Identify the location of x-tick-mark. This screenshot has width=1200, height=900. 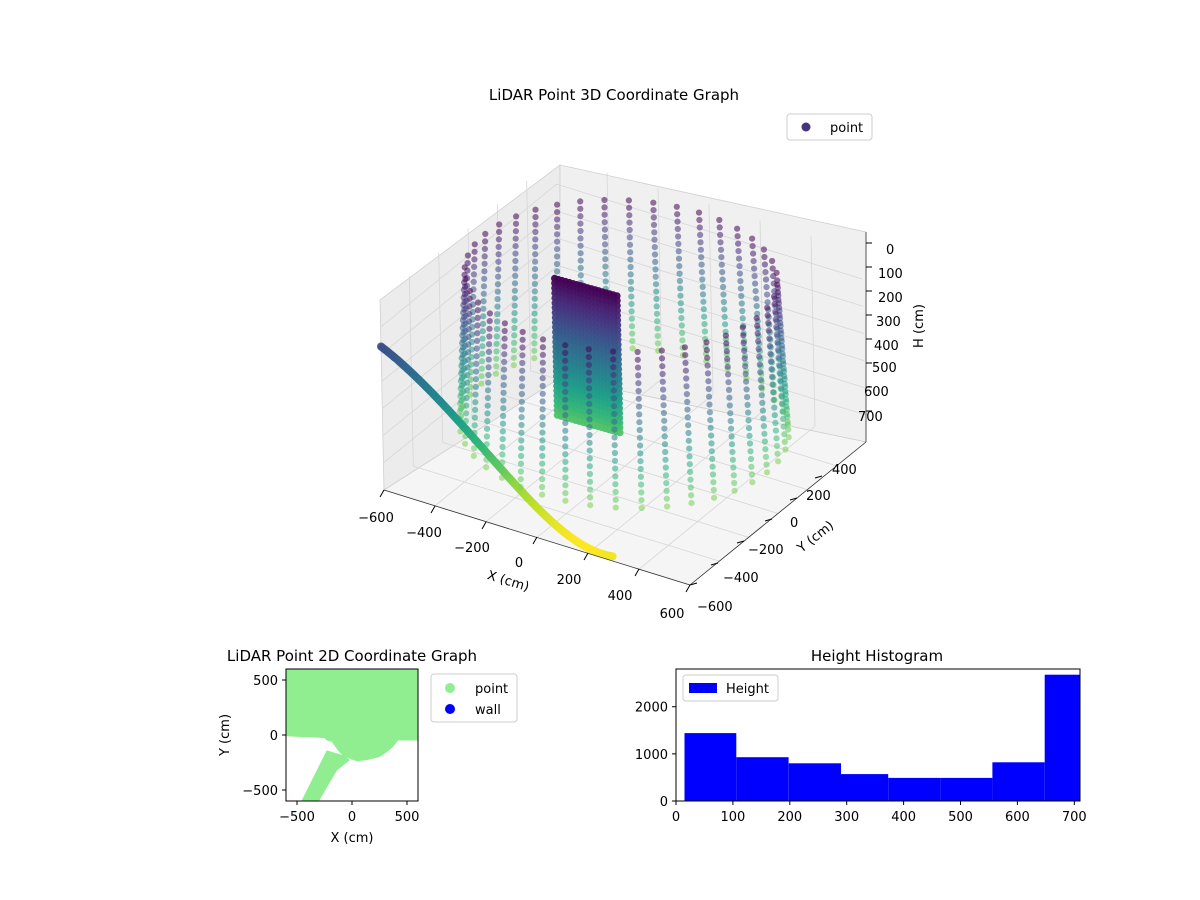
(688, 588).